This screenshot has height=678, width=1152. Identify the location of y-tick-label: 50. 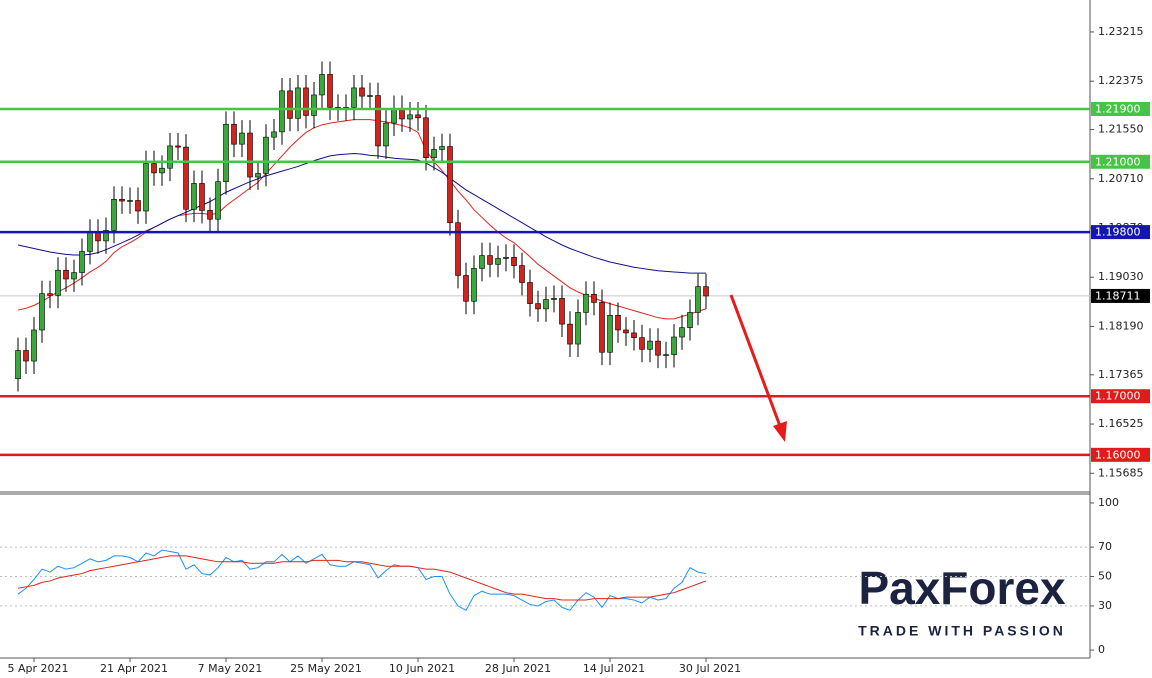
(1105, 576).